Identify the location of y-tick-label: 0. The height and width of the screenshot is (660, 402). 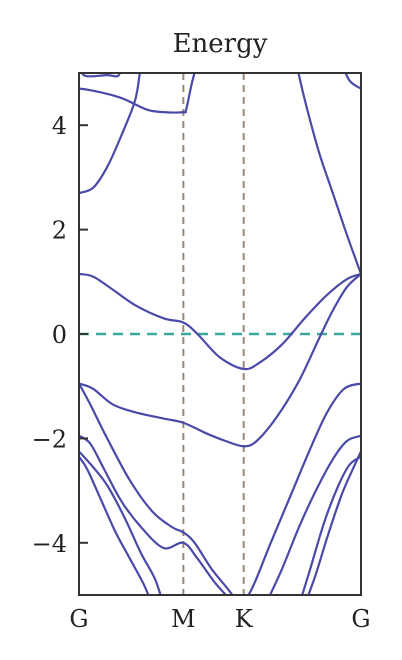
(59, 335).